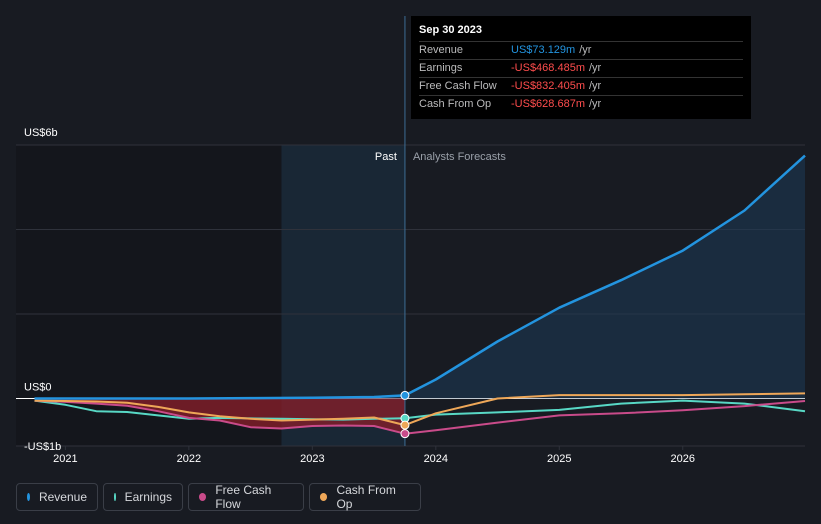 The width and height of the screenshot is (821, 524). What do you see at coordinates (450, 30) in the screenshot?
I see `tooltip-date: Sep 30 2023` at bounding box center [450, 30].